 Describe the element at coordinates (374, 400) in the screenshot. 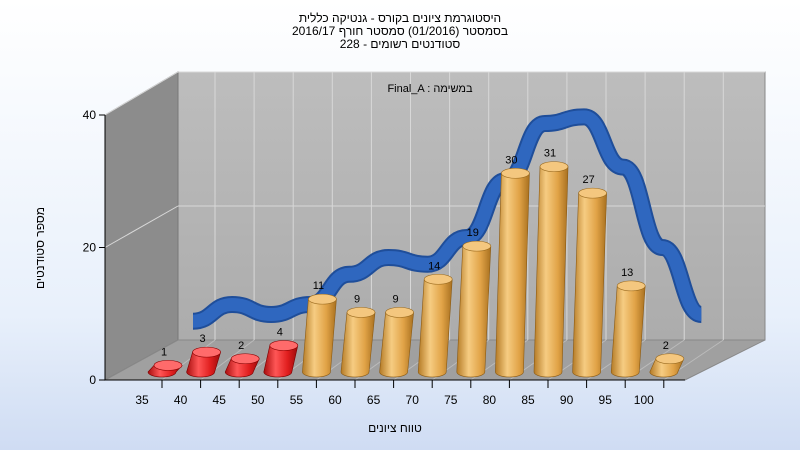

I see `x-tick-label: 65` at that location.